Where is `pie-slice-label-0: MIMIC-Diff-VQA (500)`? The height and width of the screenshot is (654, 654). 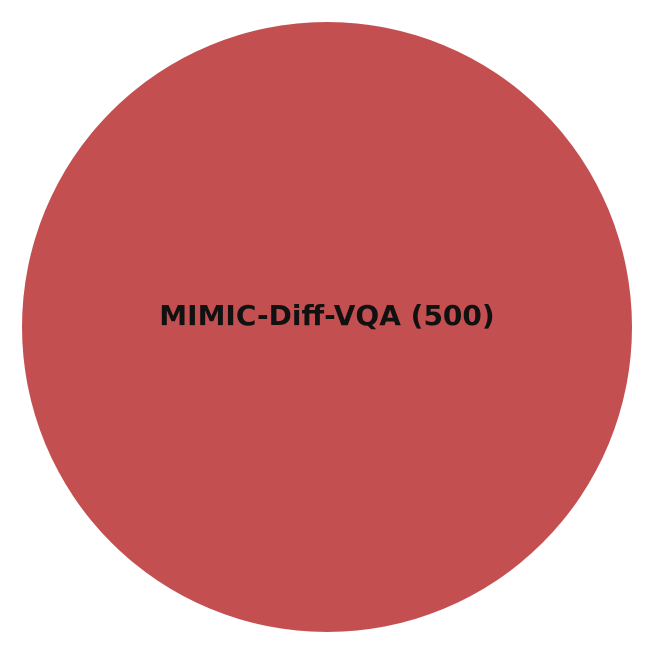 pie-slice-label-0: MIMIC-Diff-VQA (500) is located at coordinates (326, 315).